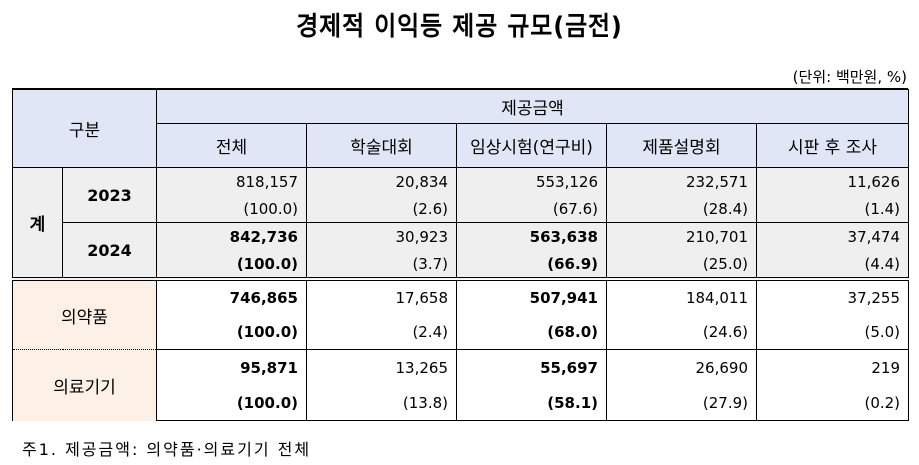  Describe the element at coordinates (381, 236) in the screenshot. I see `cell-value: 30,923` at that location.